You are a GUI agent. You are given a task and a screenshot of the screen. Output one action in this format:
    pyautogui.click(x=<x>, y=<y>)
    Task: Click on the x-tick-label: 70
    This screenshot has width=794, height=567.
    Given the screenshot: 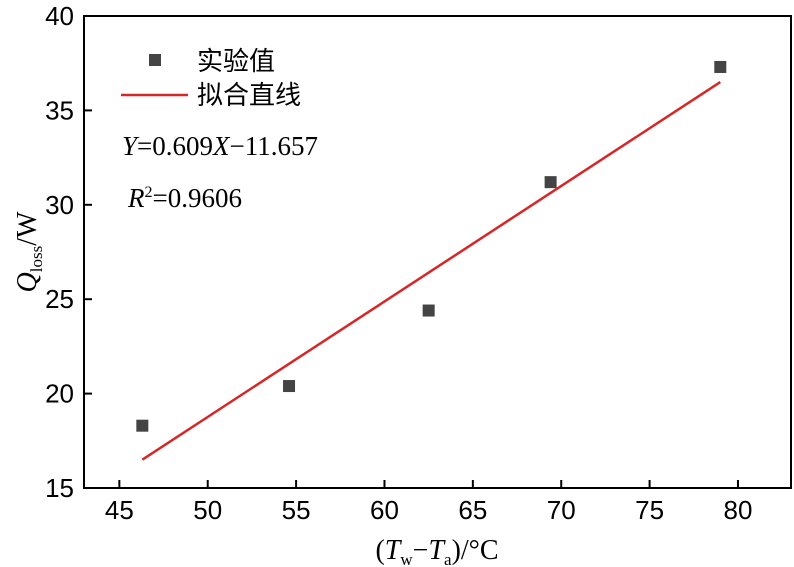 What is the action you would take?
    pyautogui.click(x=561, y=510)
    